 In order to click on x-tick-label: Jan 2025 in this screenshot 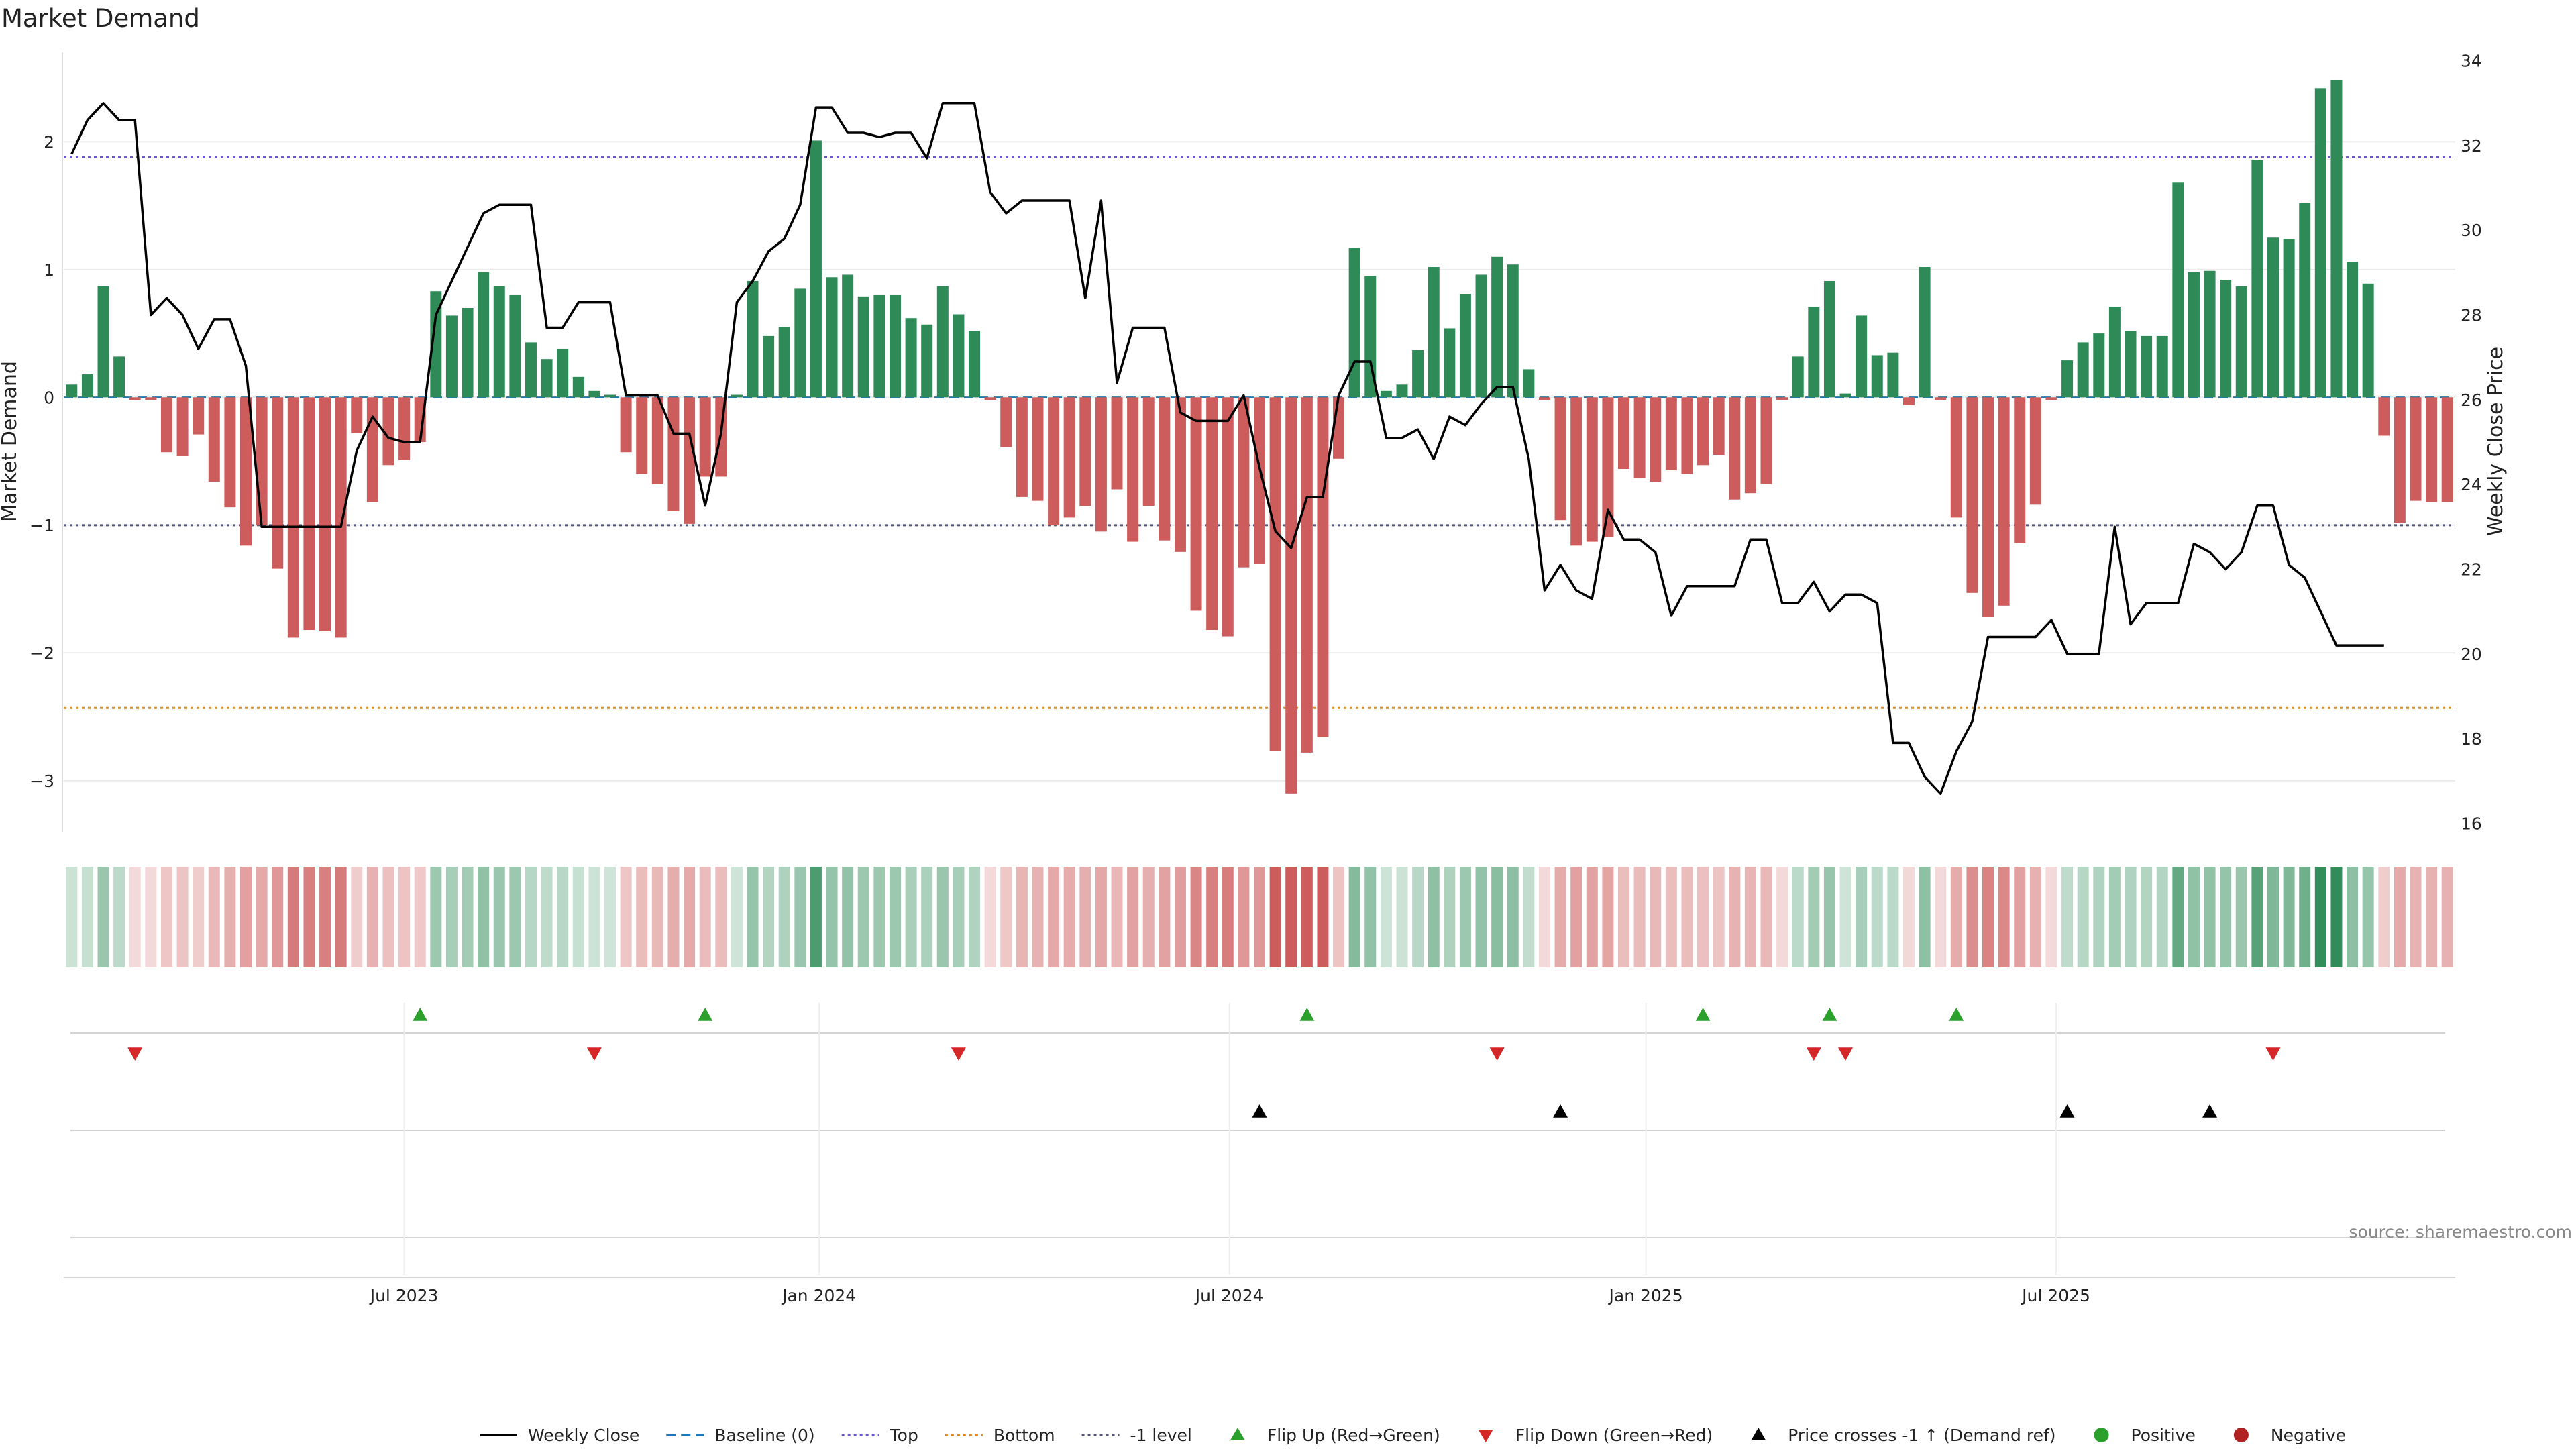, I will do `click(1645, 1295)`.